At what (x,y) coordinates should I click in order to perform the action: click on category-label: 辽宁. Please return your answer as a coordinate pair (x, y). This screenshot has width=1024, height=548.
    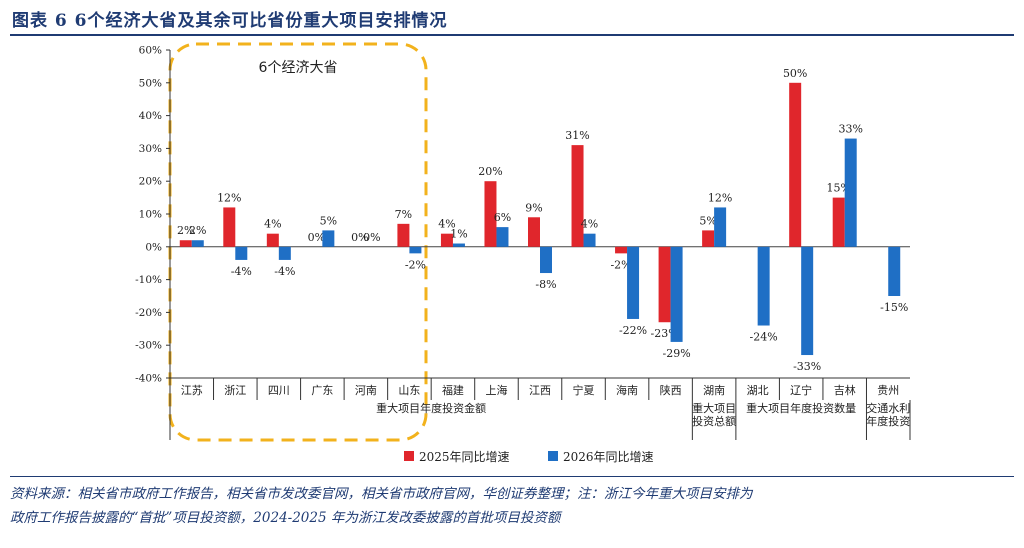
    Looking at the image, I should click on (801, 390).